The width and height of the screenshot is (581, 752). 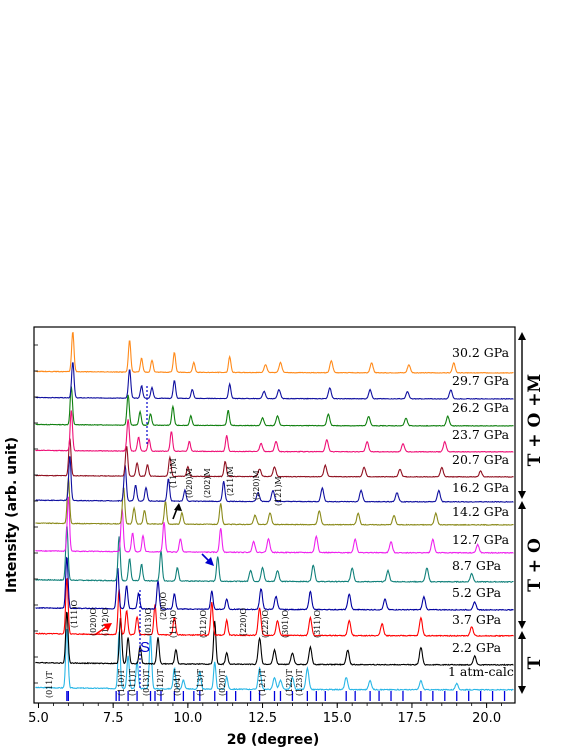 What do you see at coordinates (481, 352) in the screenshot?
I see `series-label: 30.2 GPa` at bounding box center [481, 352].